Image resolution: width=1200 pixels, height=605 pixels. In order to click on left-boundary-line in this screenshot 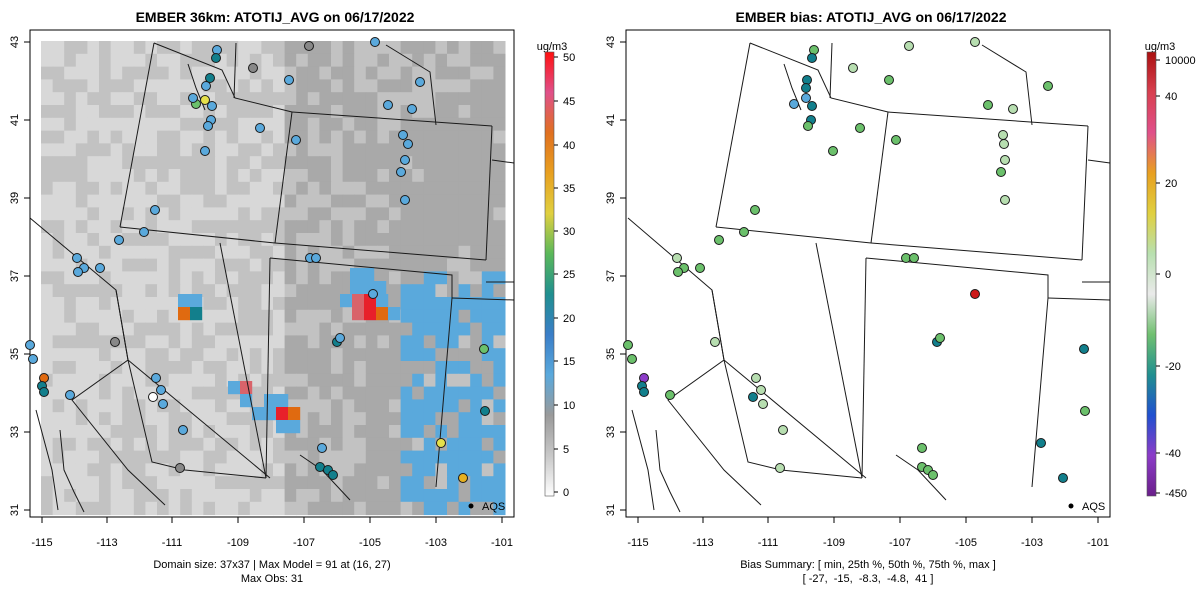, I will do `click(283, 177)`.